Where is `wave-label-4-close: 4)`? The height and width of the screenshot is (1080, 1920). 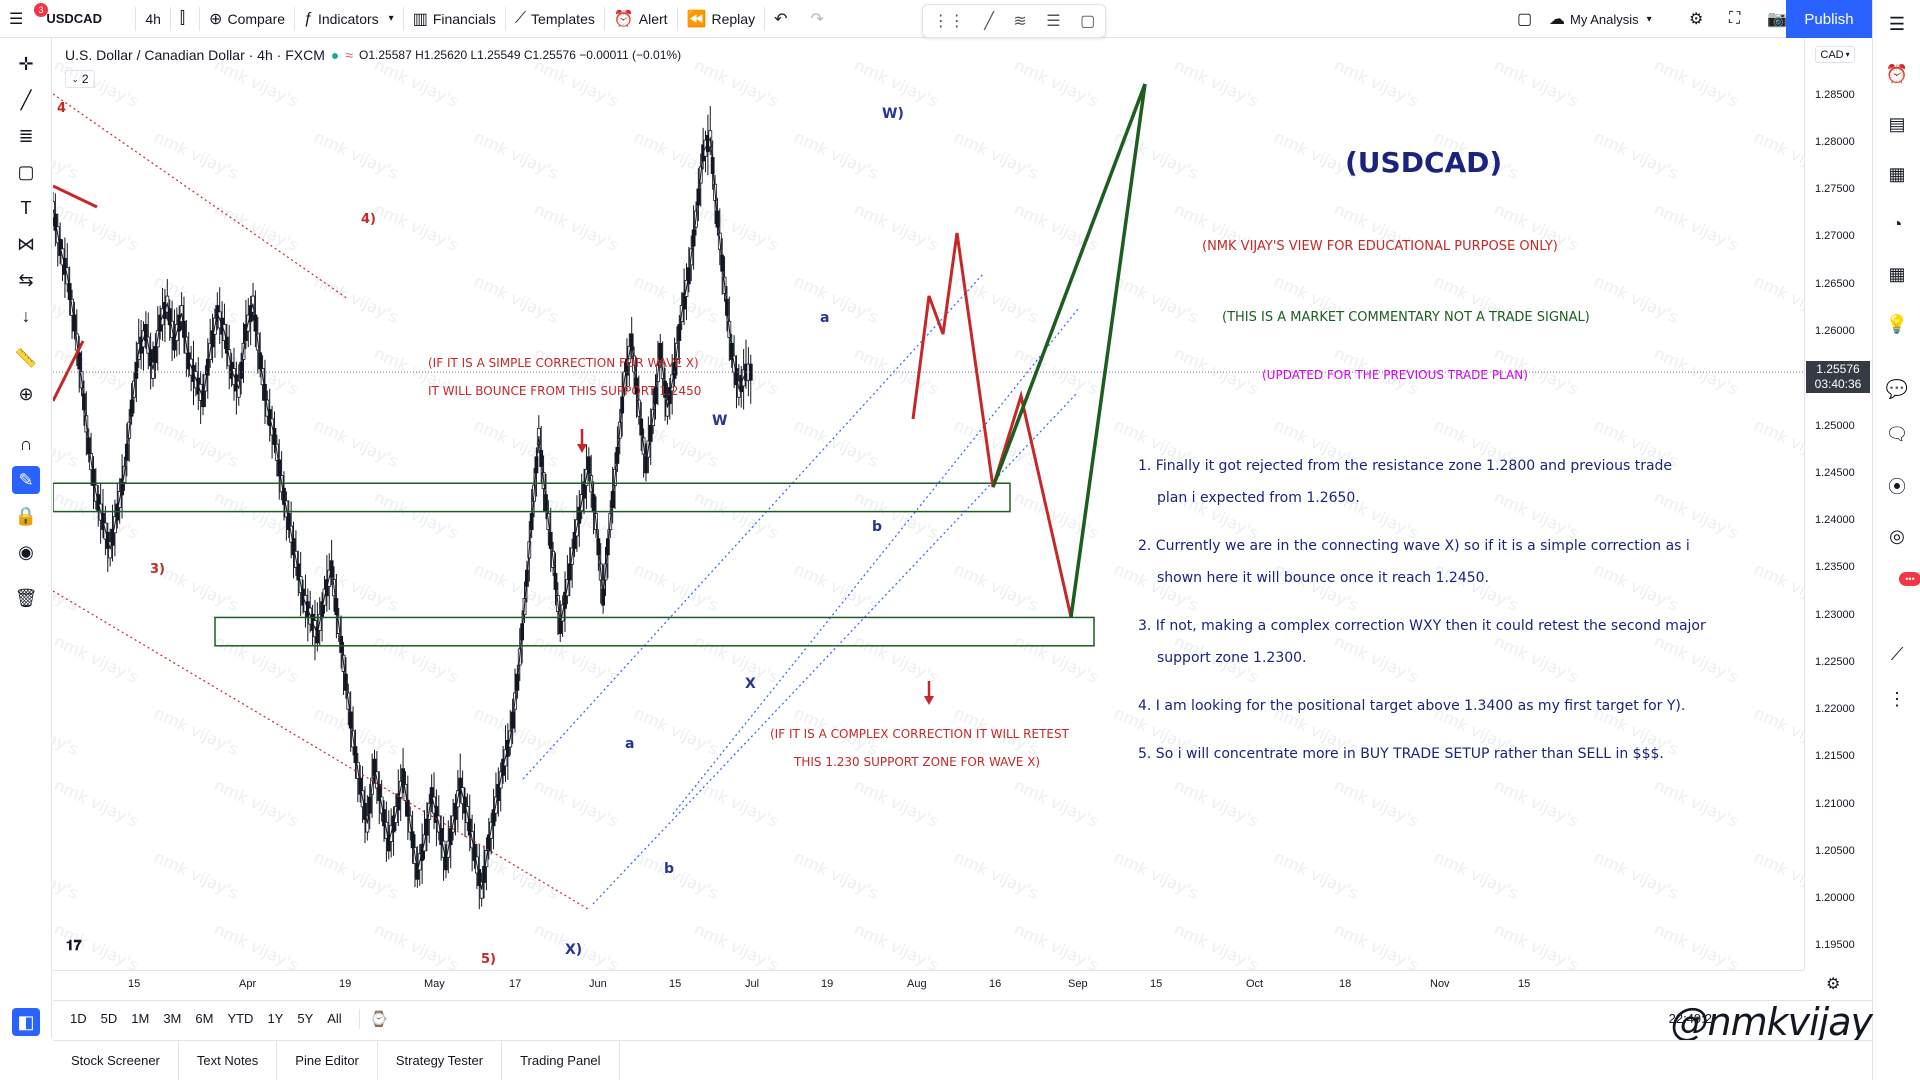
wave-label-4-close: 4) is located at coordinates (368, 219).